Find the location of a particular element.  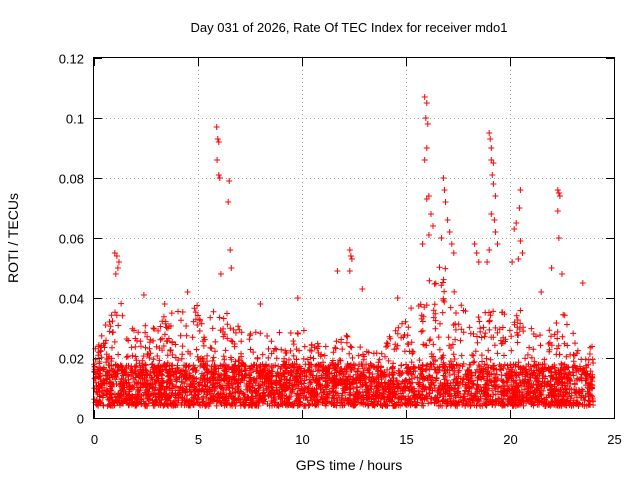

y-tick-label: 0.08 is located at coordinates (71, 179).